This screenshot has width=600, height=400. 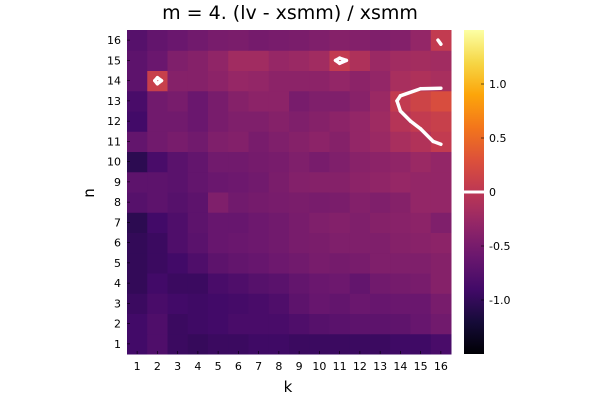 What do you see at coordinates (492, 192) in the screenshot?
I see `colorbar-tick-label: 0` at bounding box center [492, 192].